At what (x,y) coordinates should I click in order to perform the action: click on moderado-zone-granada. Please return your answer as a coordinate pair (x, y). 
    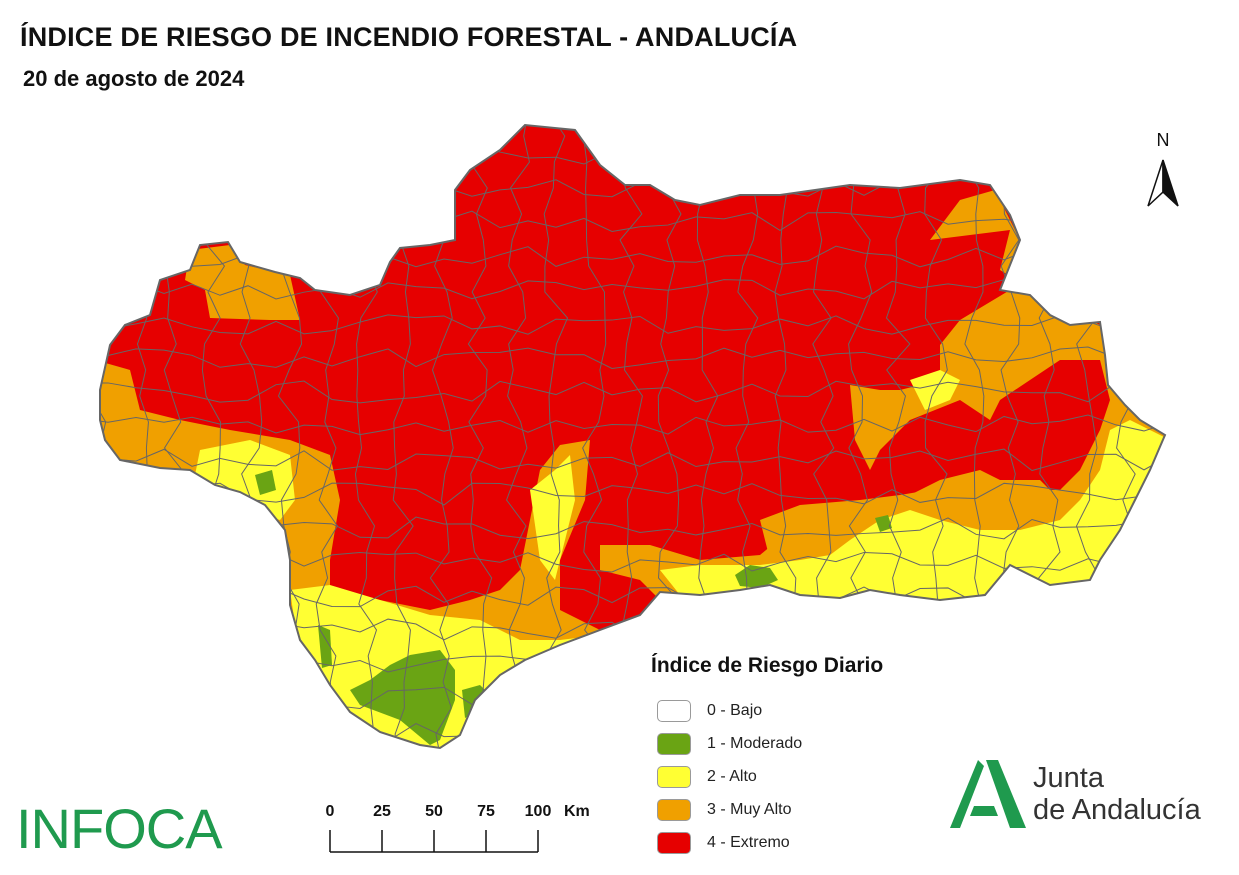
    Looking at the image, I should click on (883, 523).